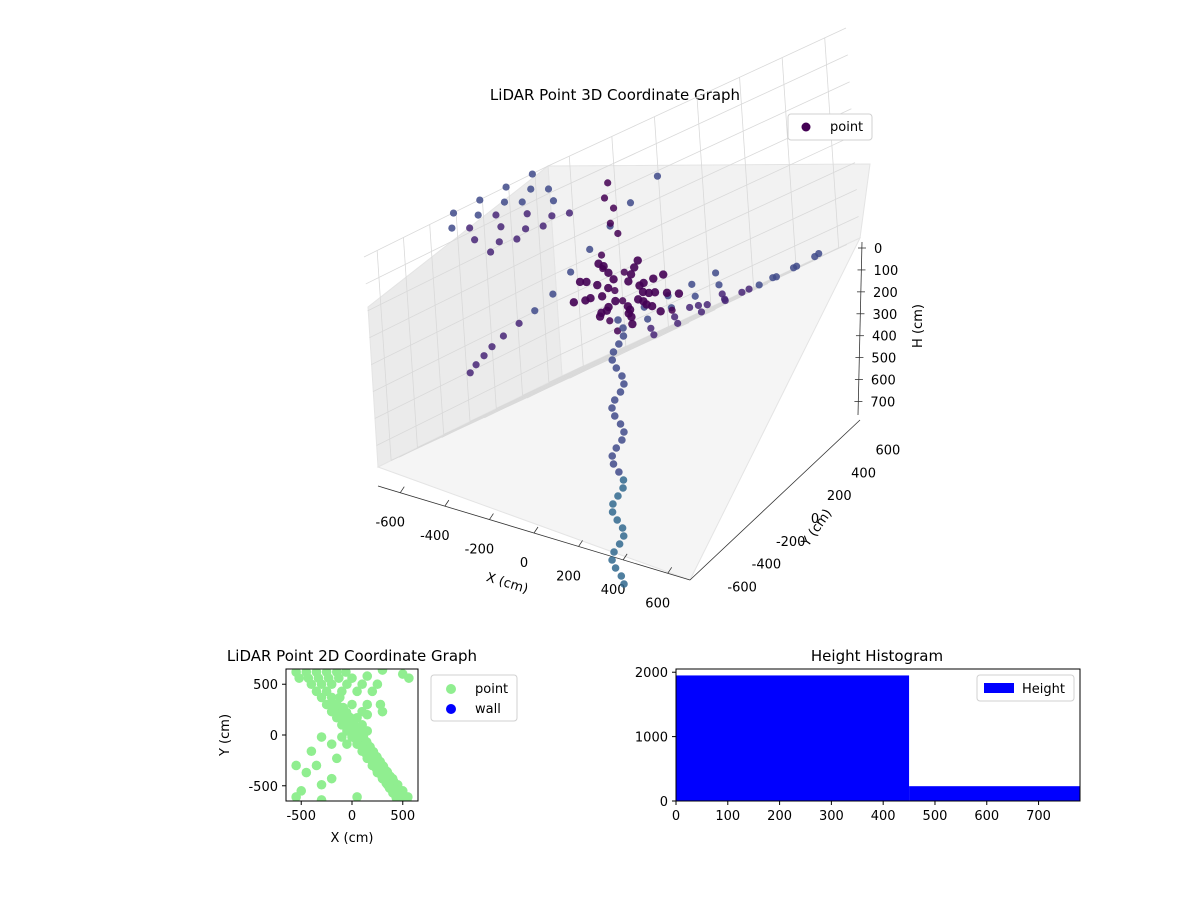 This screenshot has width=1200, height=900. What do you see at coordinates (815, 519) in the screenshot?
I see `y-tick-label-3d-3: 0` at bounding box center [815, 519].